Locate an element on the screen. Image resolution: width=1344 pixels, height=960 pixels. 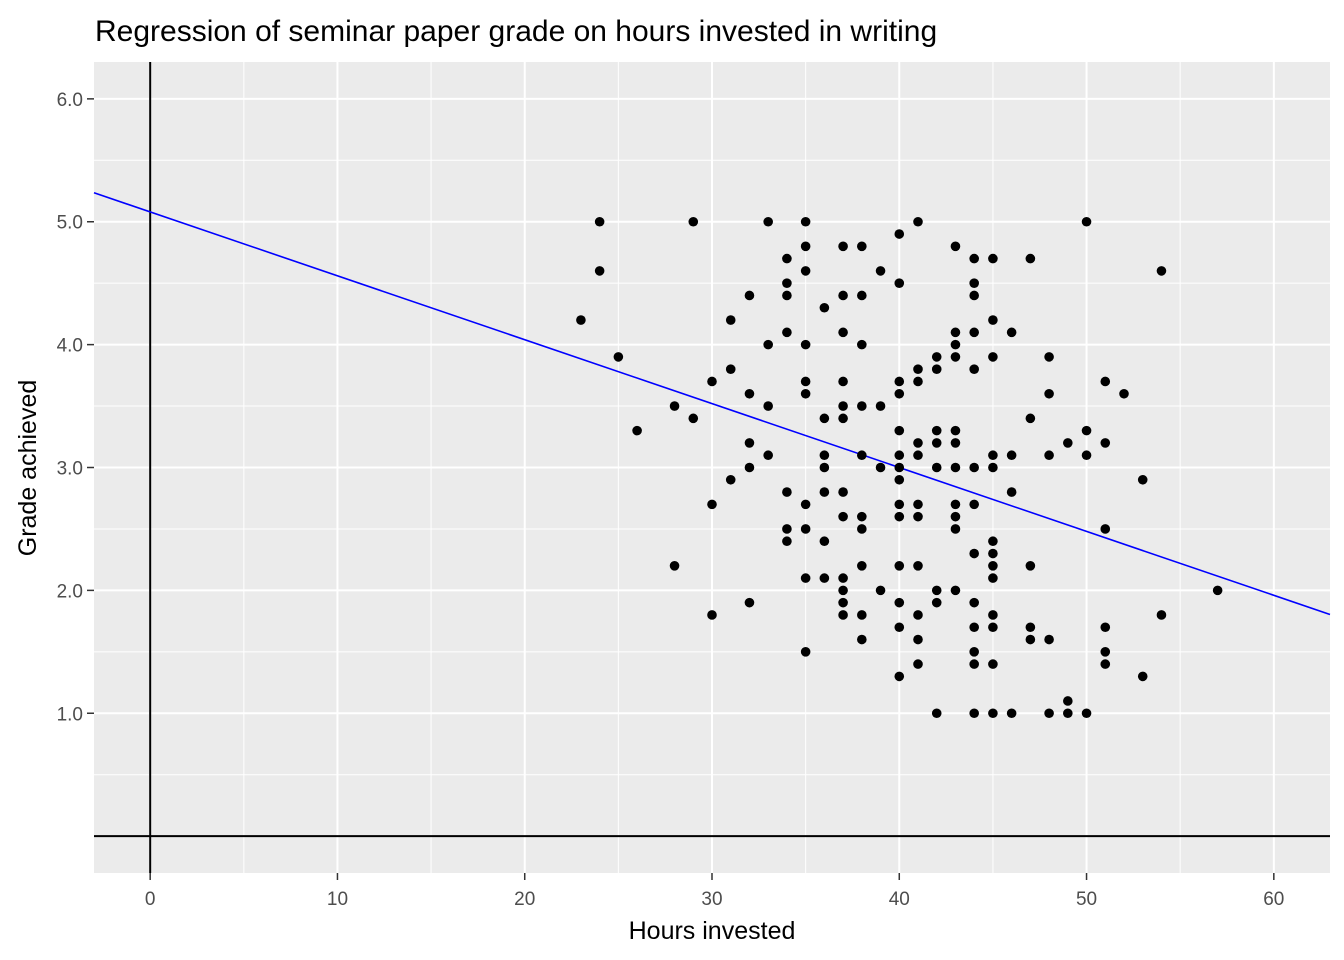
y-axis-ticks: 1.0 2.0 3.0 4.0 5.0 6.0 is located at coordinates (75, 407).